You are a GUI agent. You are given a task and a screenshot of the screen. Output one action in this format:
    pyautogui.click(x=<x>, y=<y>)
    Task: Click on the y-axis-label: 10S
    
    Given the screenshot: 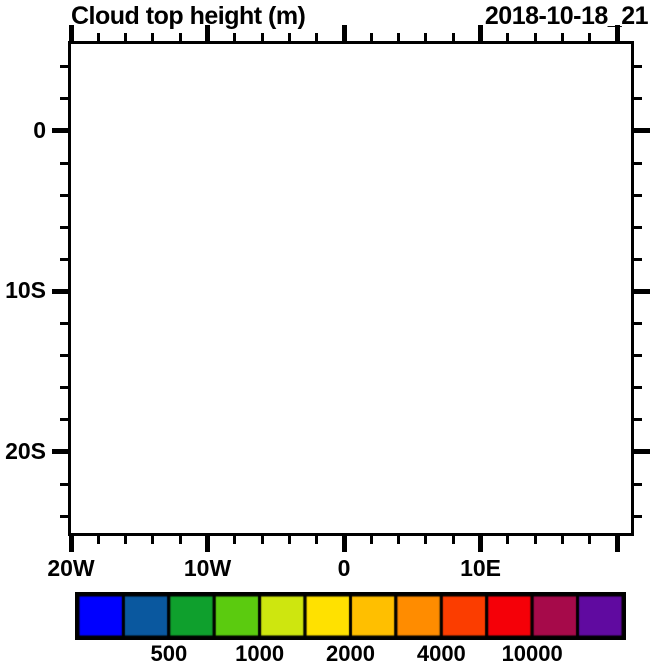 What is the action you would take?
    pyautogui.click(x=25, y=290)
    